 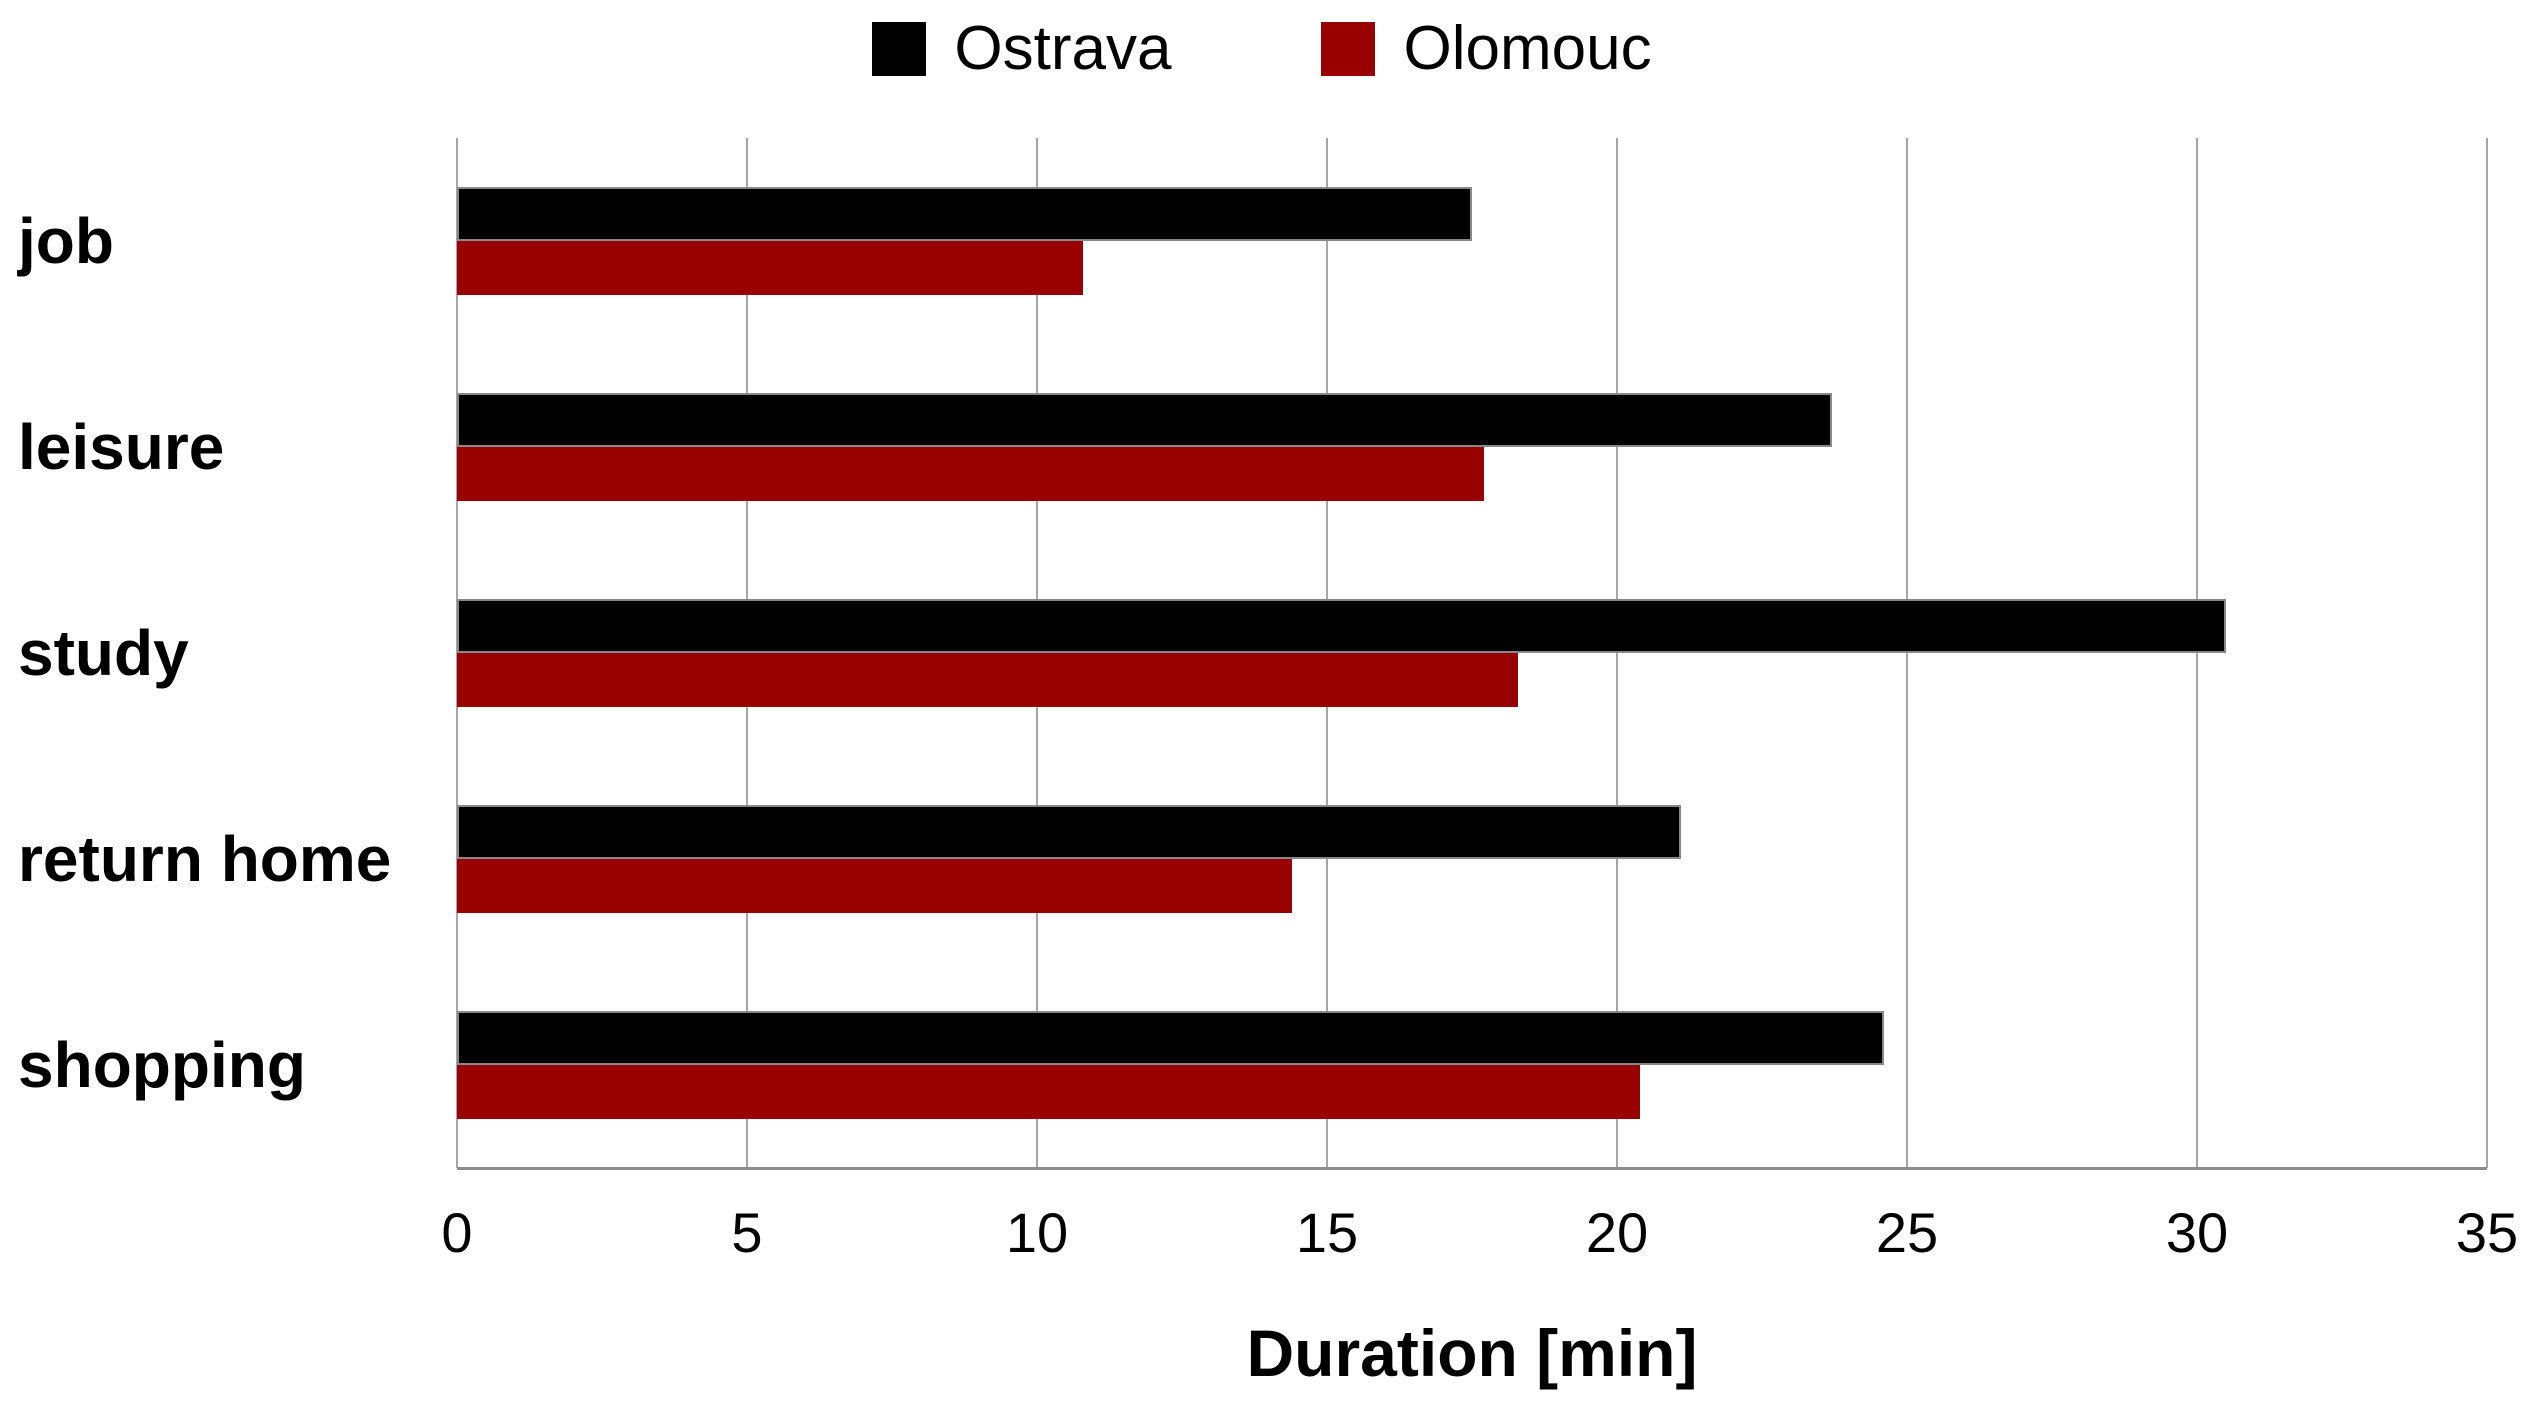 I want to click on x-axis-line, so click(x=1472, y=1168).